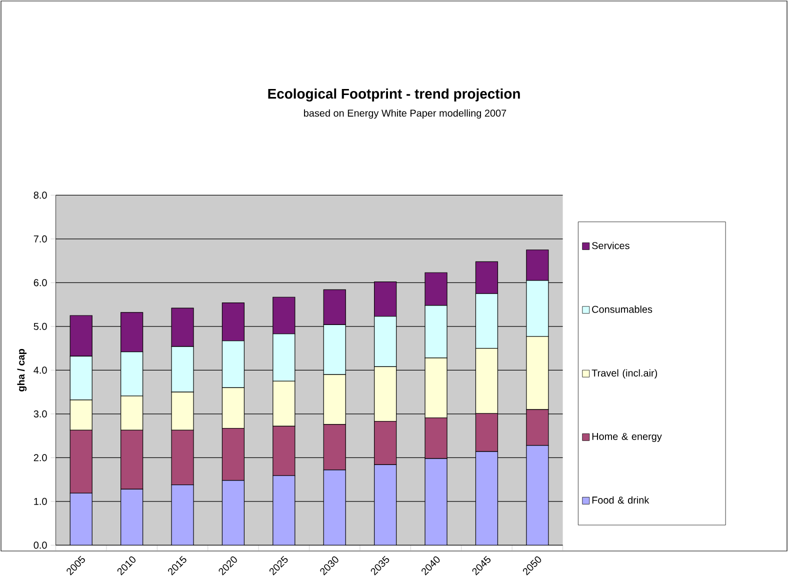 The width and height of the screenshot is (788, 581). What do you see at coordinates (40, 195) in the screenshot?
I see `y-tick-label: 8.0` at bounding box center [40, 195].